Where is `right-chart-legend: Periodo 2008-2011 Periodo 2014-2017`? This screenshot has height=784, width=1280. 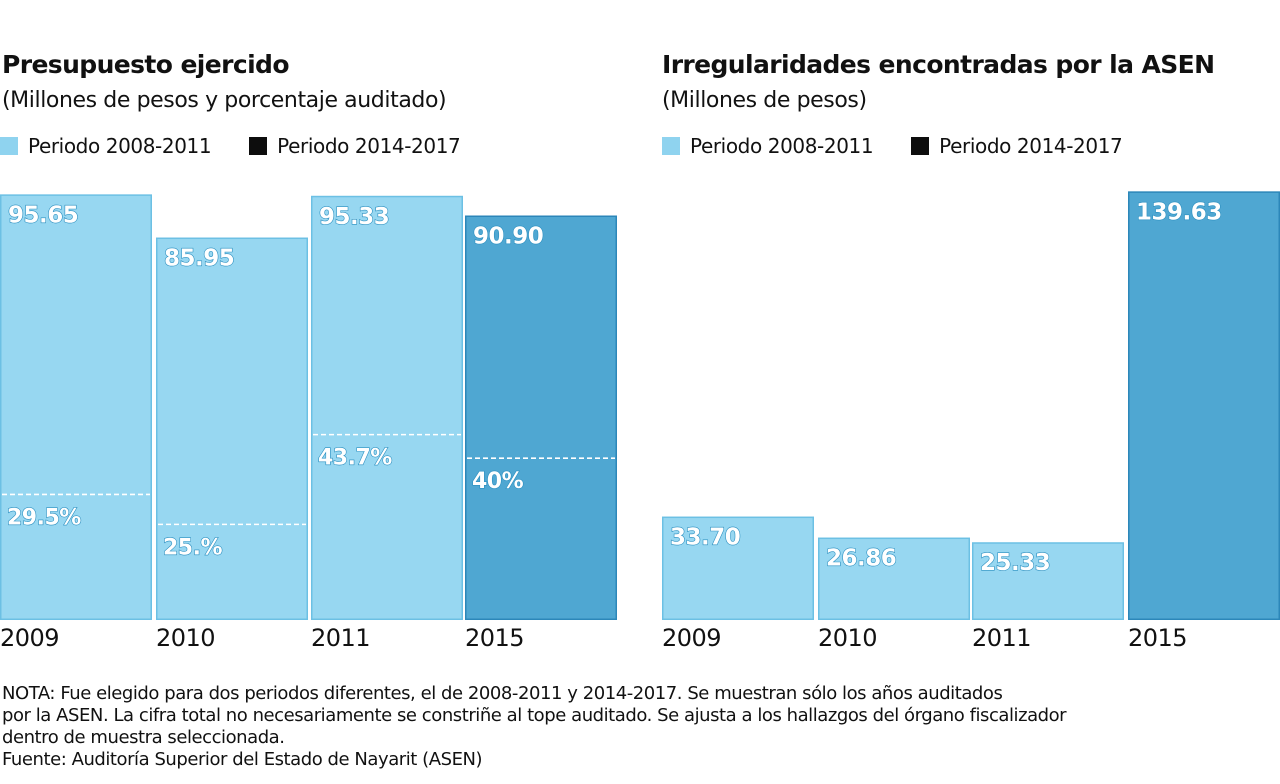 right-chart-legend: Periodo 2008-2011 Periodo 2014-2017 is located at coordinates (911, 146).